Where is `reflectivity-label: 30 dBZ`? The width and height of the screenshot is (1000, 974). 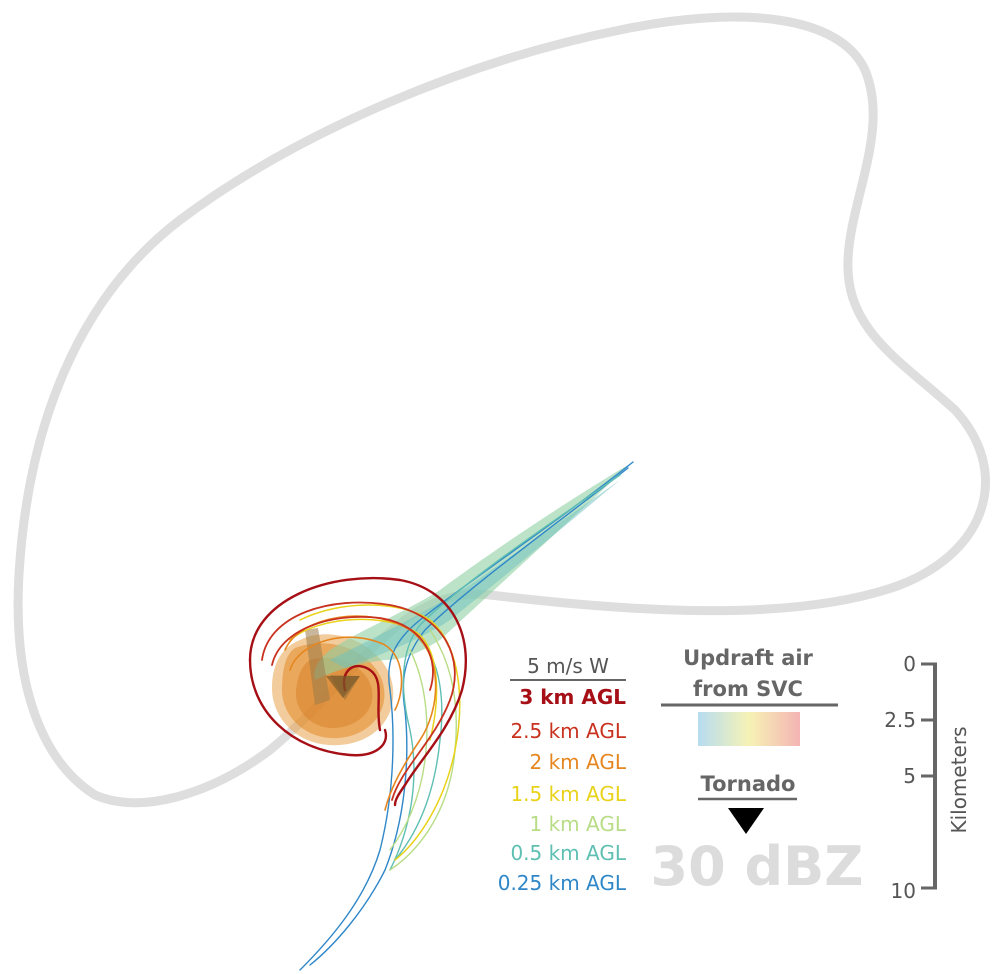
reflectivity-label: 30 dBZ is located at coordinates (757, 866).